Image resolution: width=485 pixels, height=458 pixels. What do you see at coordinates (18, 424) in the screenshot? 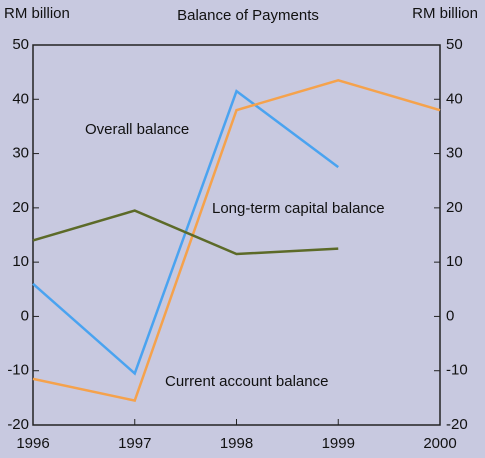
I see `y-tick-label: -20` at bounding box center [18, 424].